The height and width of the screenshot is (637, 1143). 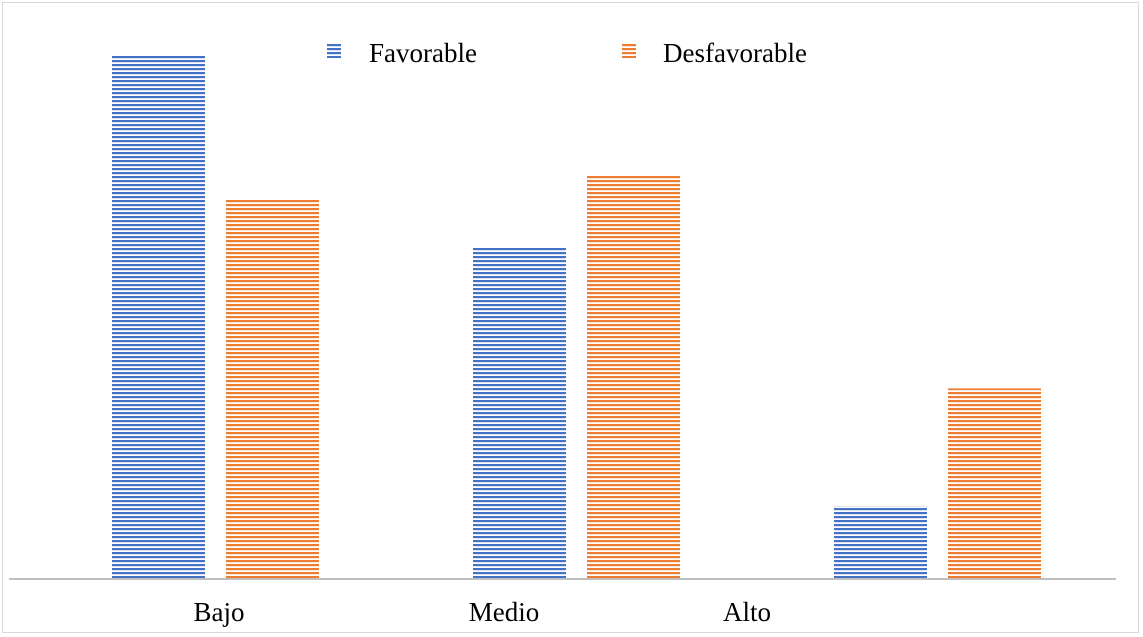 What do you see at coordinates (158, 317) in the screenshot?
I see `bar-favorable-bajo` at bounding box center [158, 317].